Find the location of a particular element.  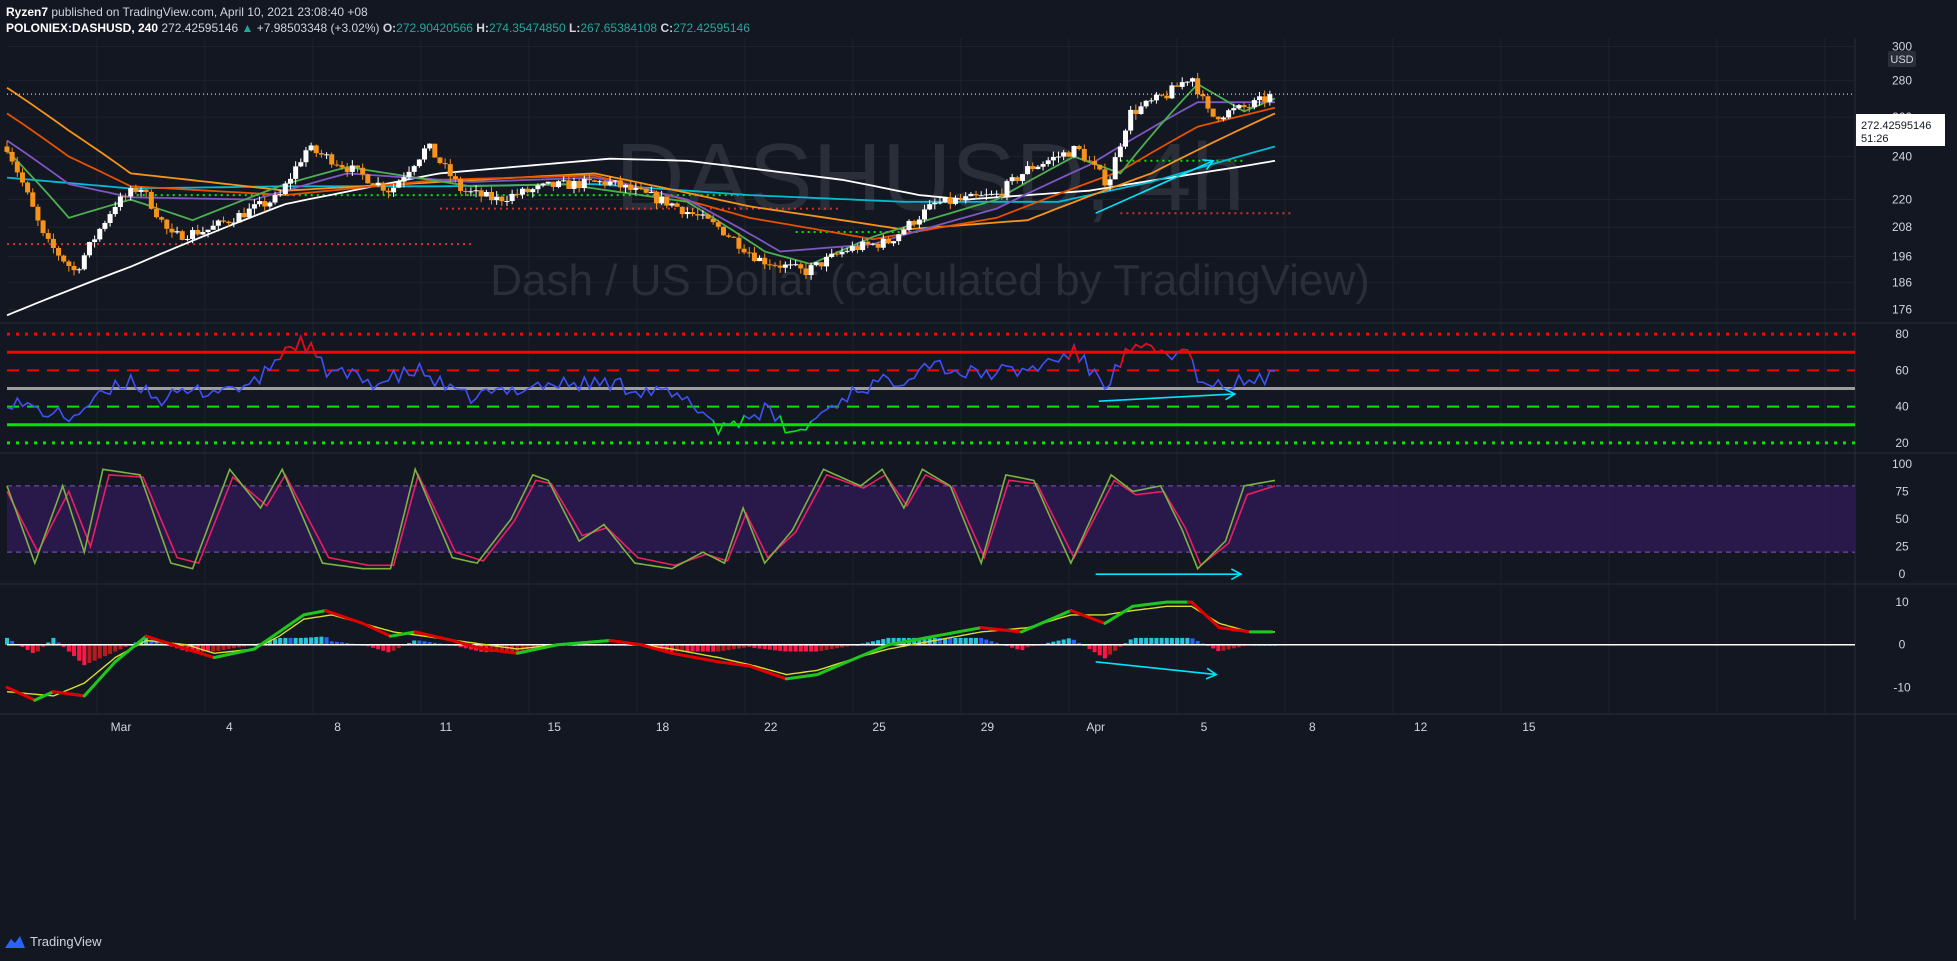

x-tick-label: 29 is located at coordinates (988, 727).